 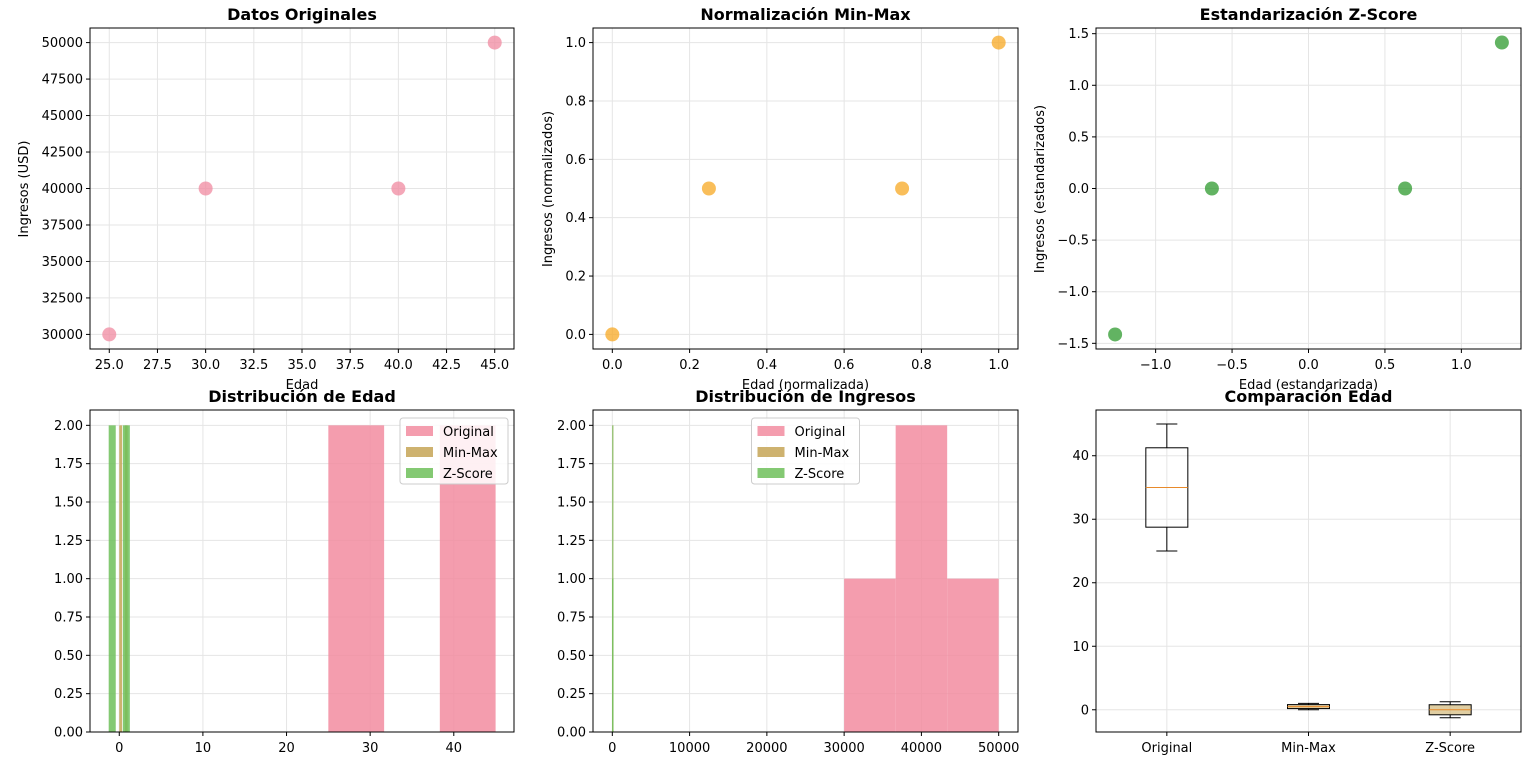 I want to click on x-tick-label: 0.5, so click(x=1385, y=365).